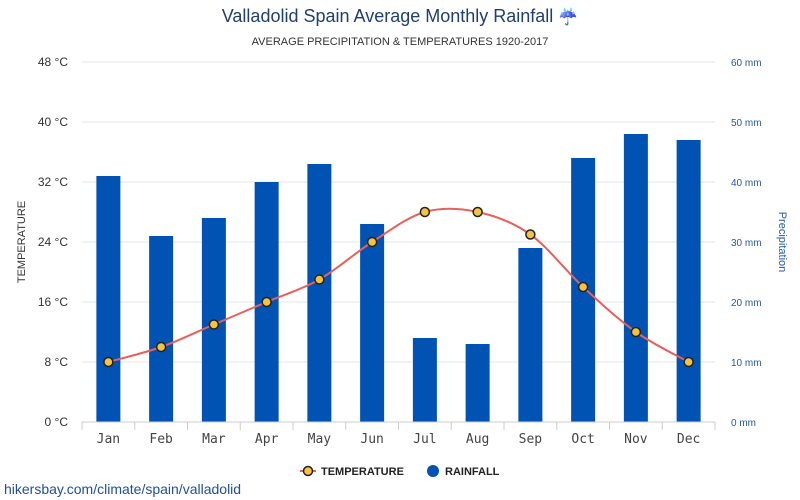 This screenshot has width=800, height=500. Describe the element at coordinates (782, 242) in the screenshot. I see `y2-axis-title: Precipitation` at that location.